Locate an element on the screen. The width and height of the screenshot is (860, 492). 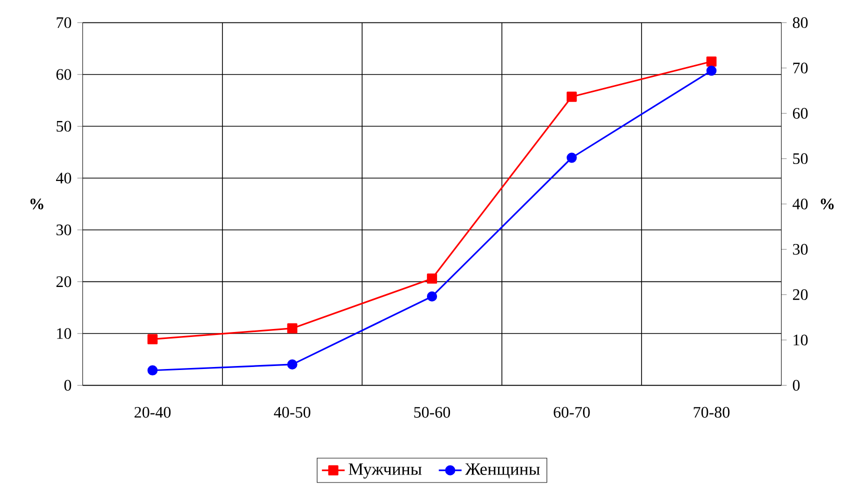
x-tick-label: 50-60 is located at coordinates (432, 412).